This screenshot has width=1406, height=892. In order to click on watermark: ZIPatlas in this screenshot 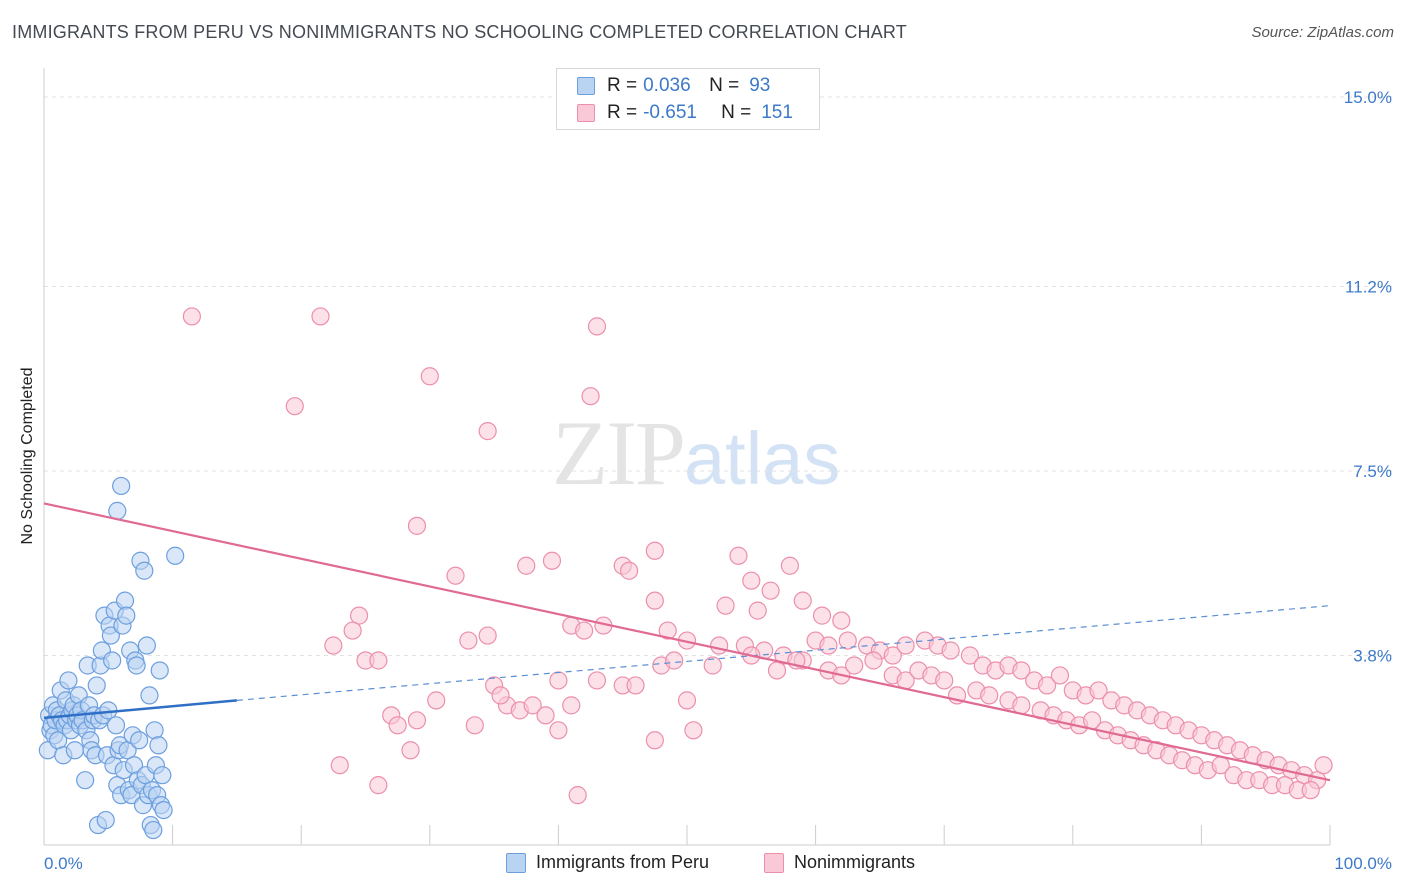, I will do `click(696, 453)`.